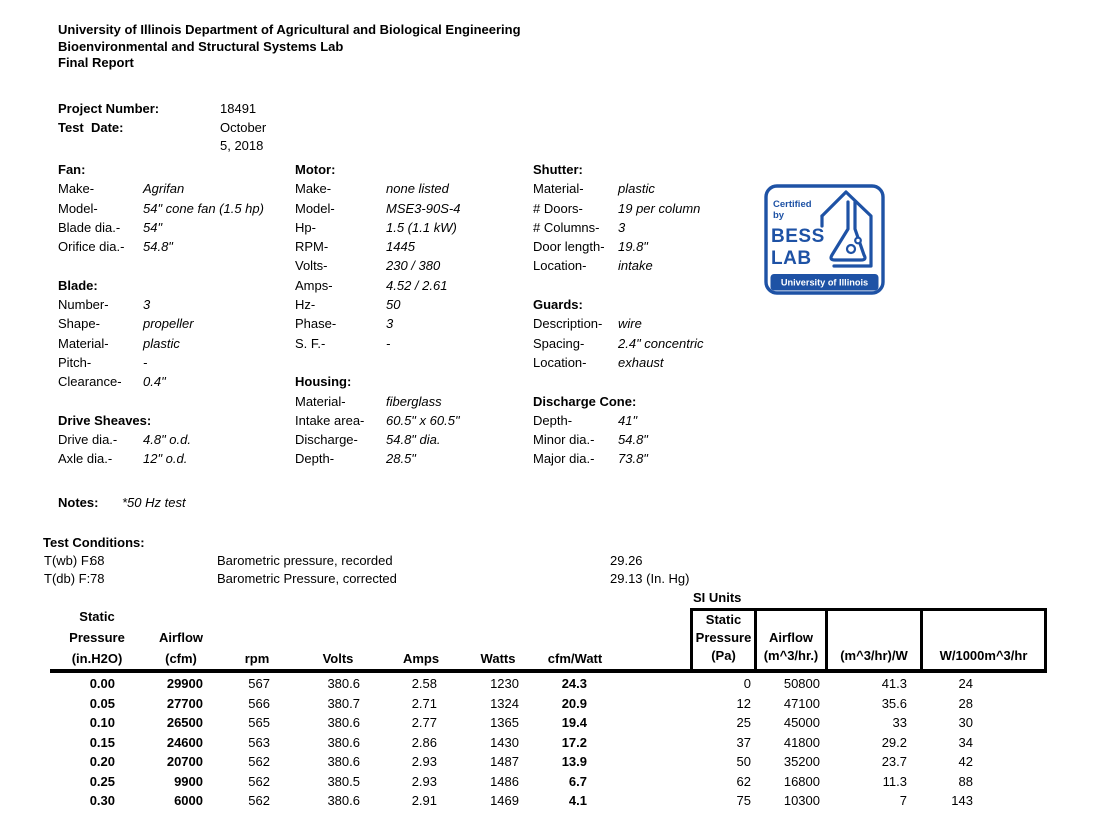 This screenshot has height=836, width=1100. I want to click on table-cell: 29900, so click(184, 683).